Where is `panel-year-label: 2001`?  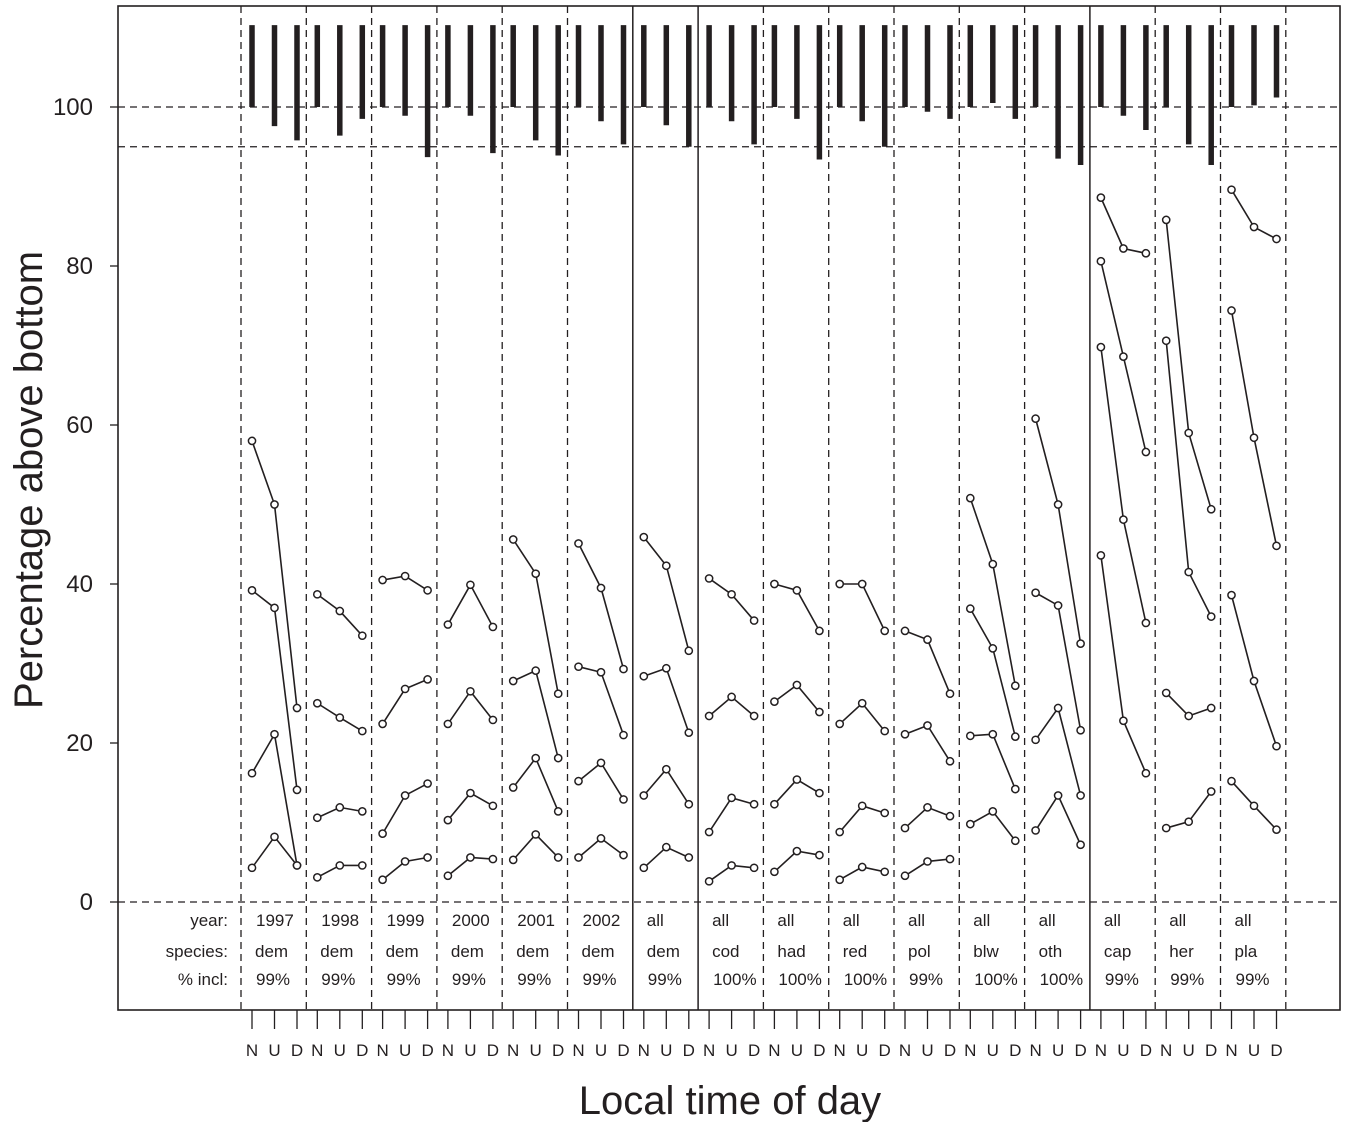 panel-year-label: 2001 is located at coordinates (536, 920).